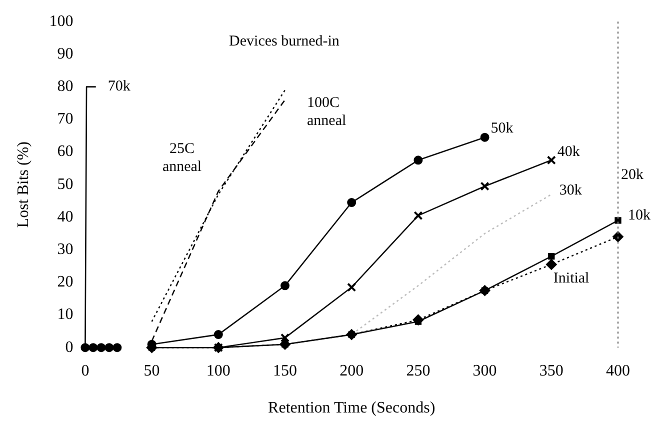 This screenshot has height=432, width=666. What do you see at coordinates (65, 315) in the screenshot?
I see `y-tick-label: 10` at bounding box center [65, 315].